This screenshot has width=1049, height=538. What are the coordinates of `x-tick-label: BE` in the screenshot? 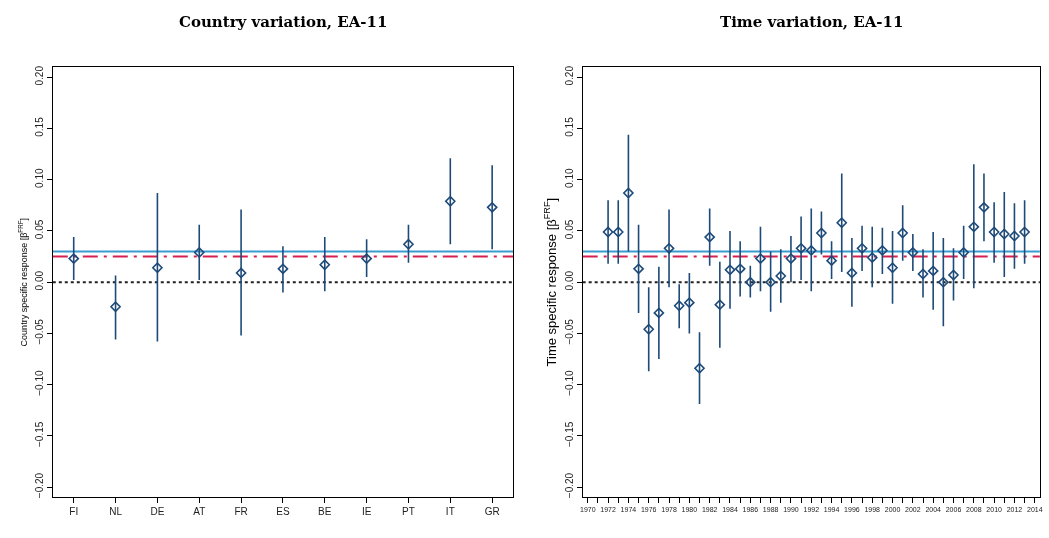 It's located at (325, 512).